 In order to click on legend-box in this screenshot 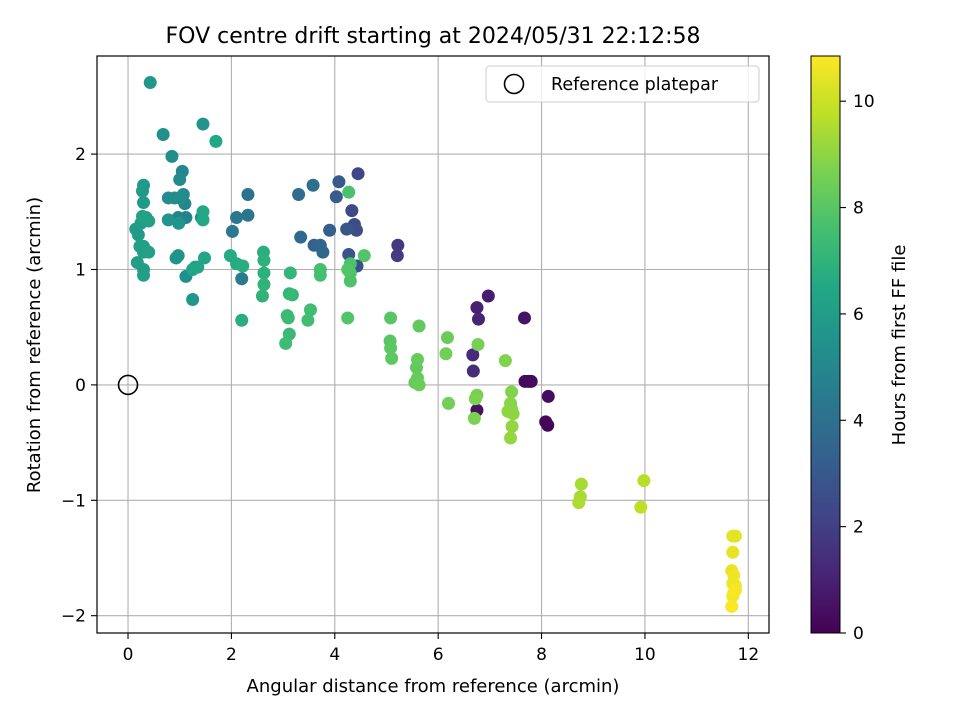, I will do `click(622, 84)`.